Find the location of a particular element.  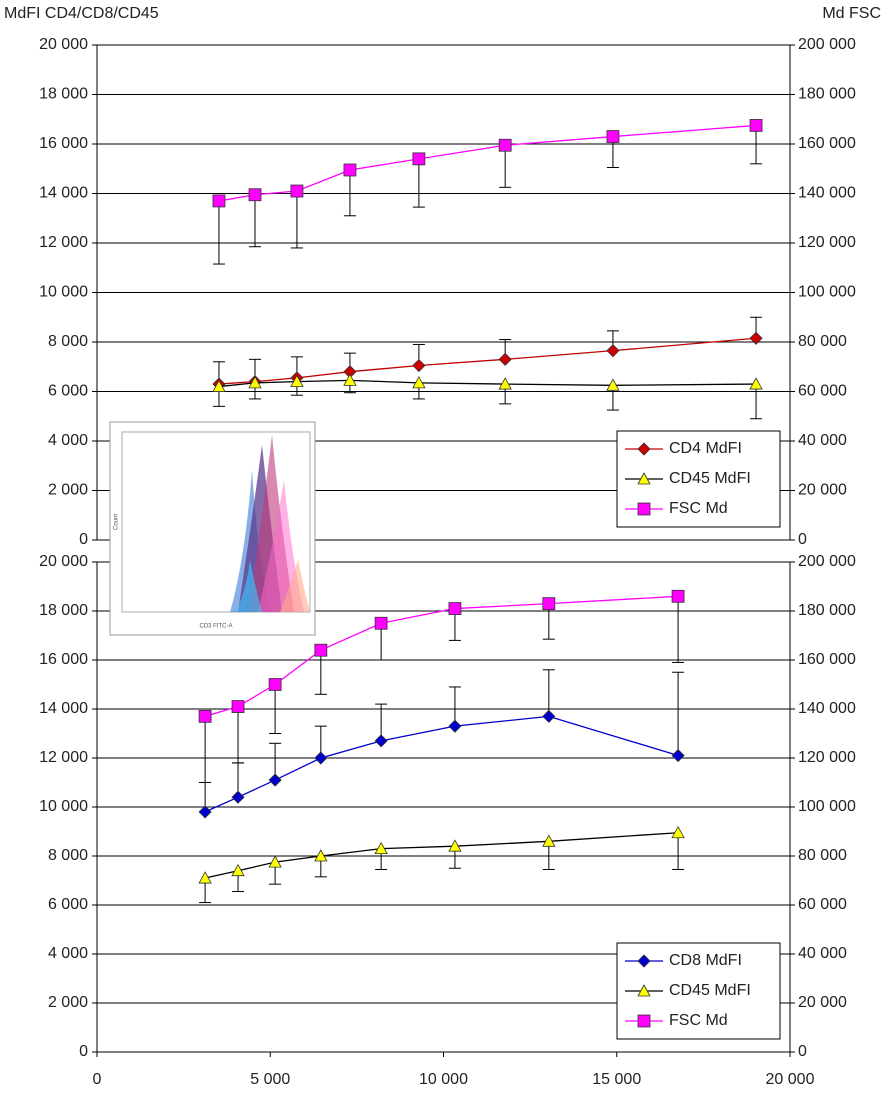

y-tick-label: 20 000 is located at coordinates (63, 44).